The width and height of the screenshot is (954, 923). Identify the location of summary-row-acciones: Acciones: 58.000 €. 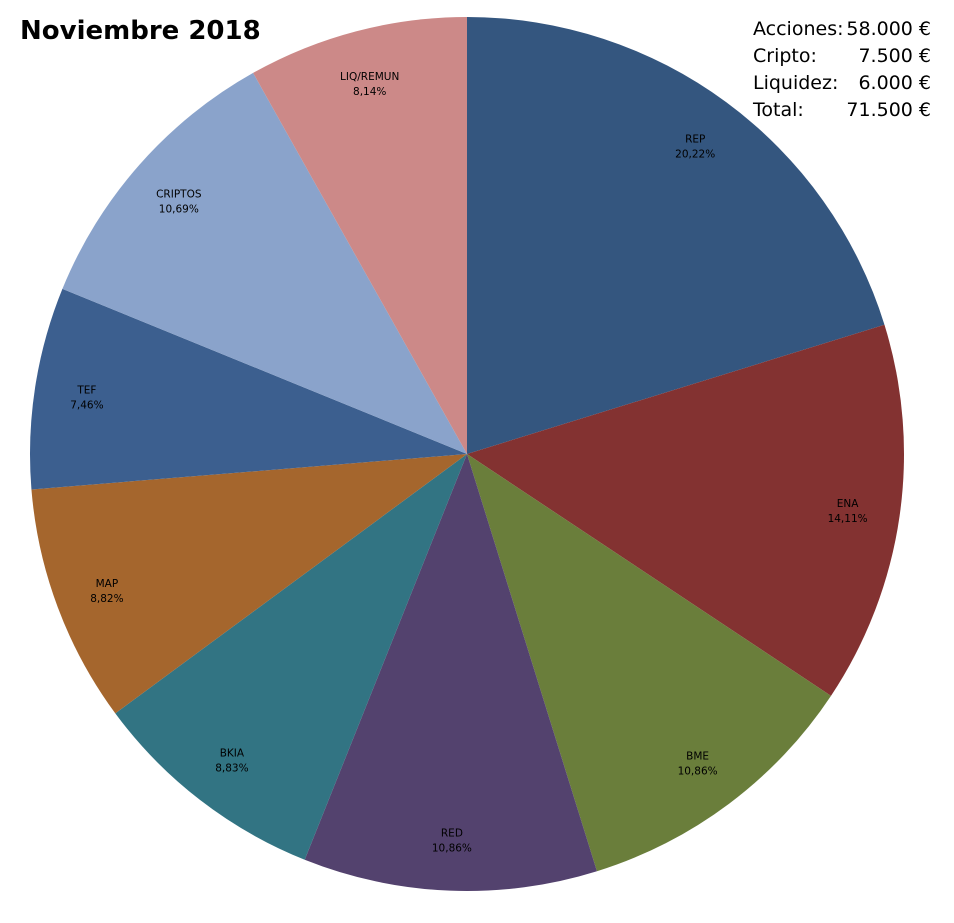
(842, 29).